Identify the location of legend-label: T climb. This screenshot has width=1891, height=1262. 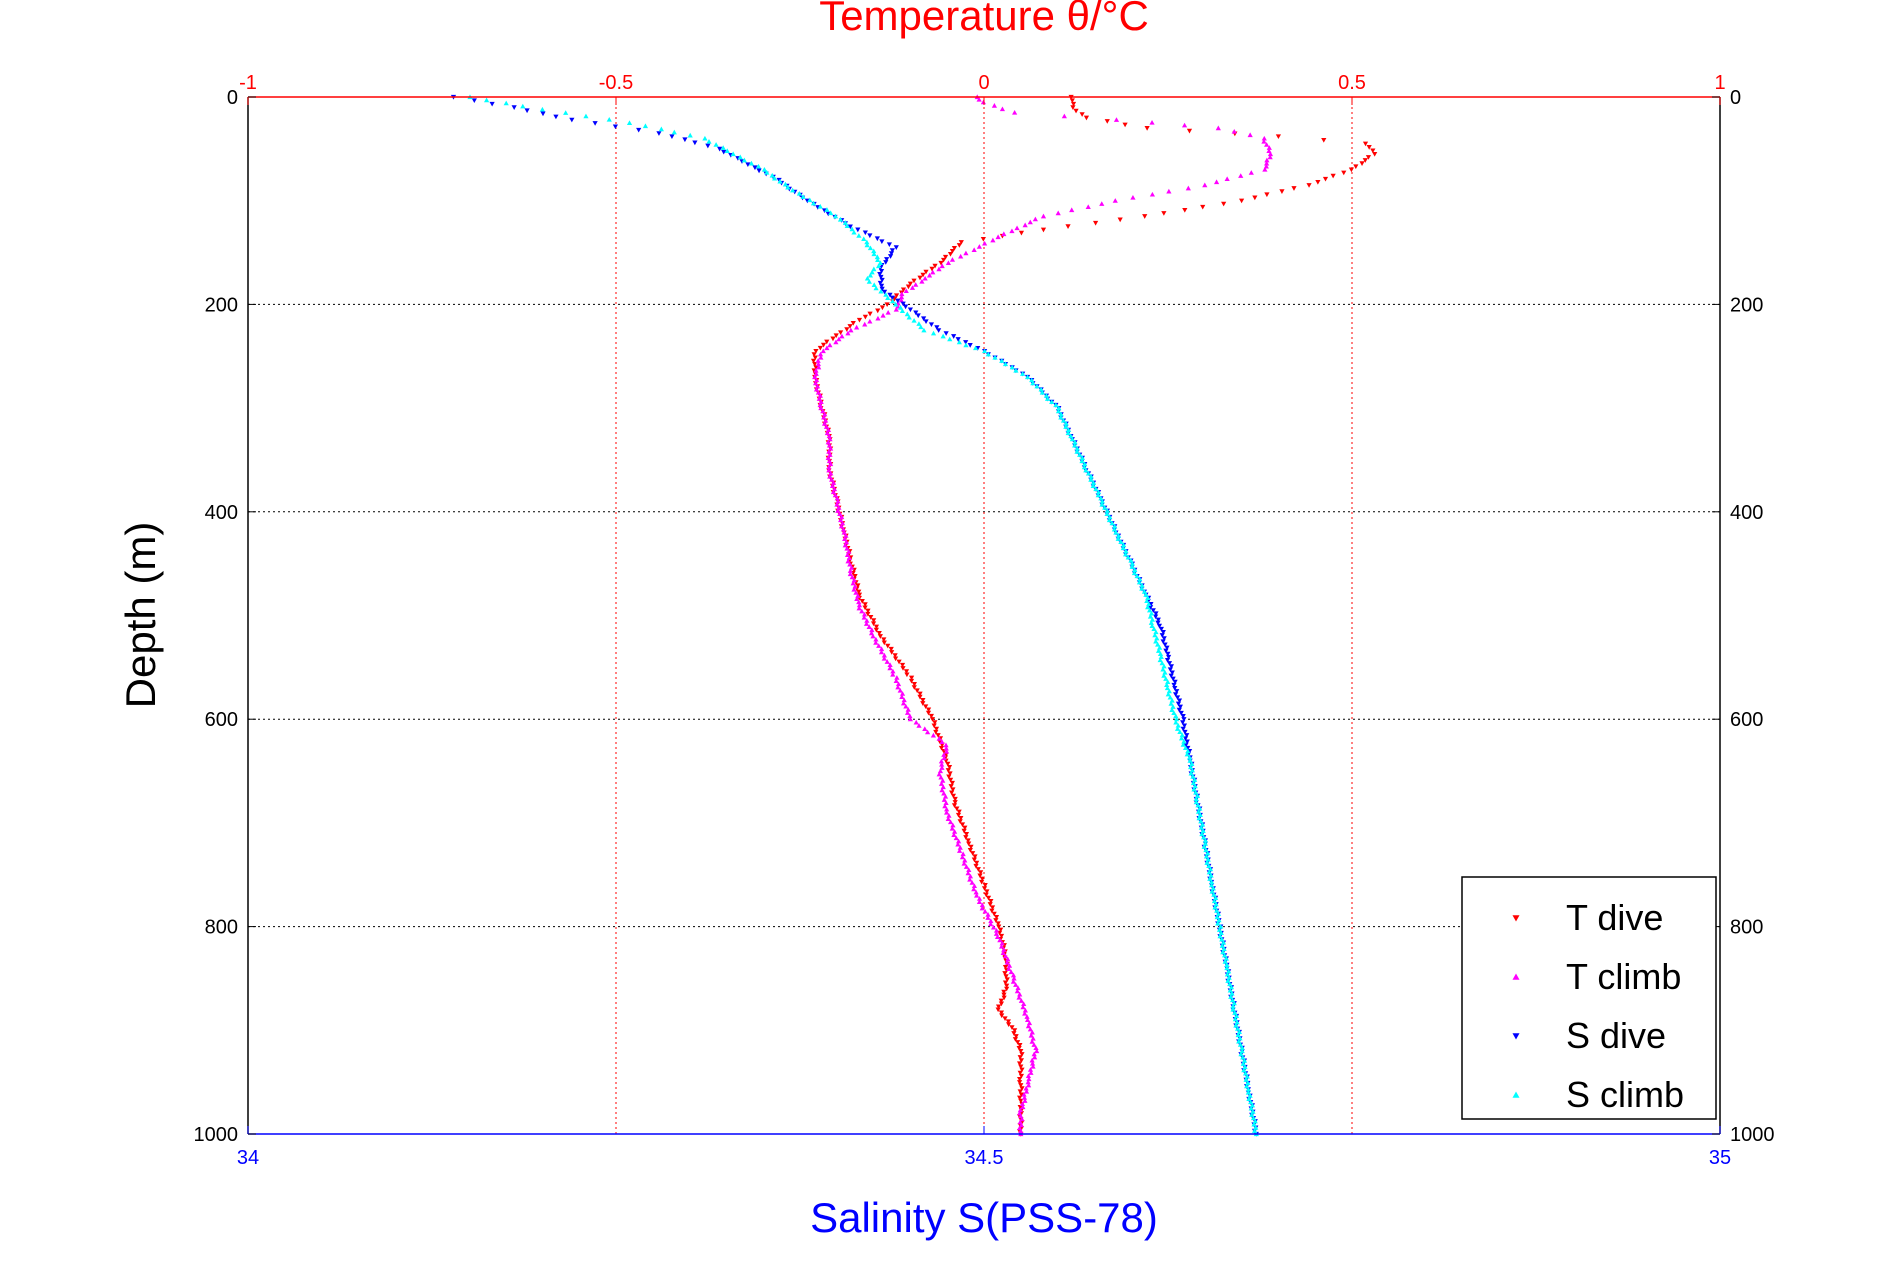
(1623, 976).